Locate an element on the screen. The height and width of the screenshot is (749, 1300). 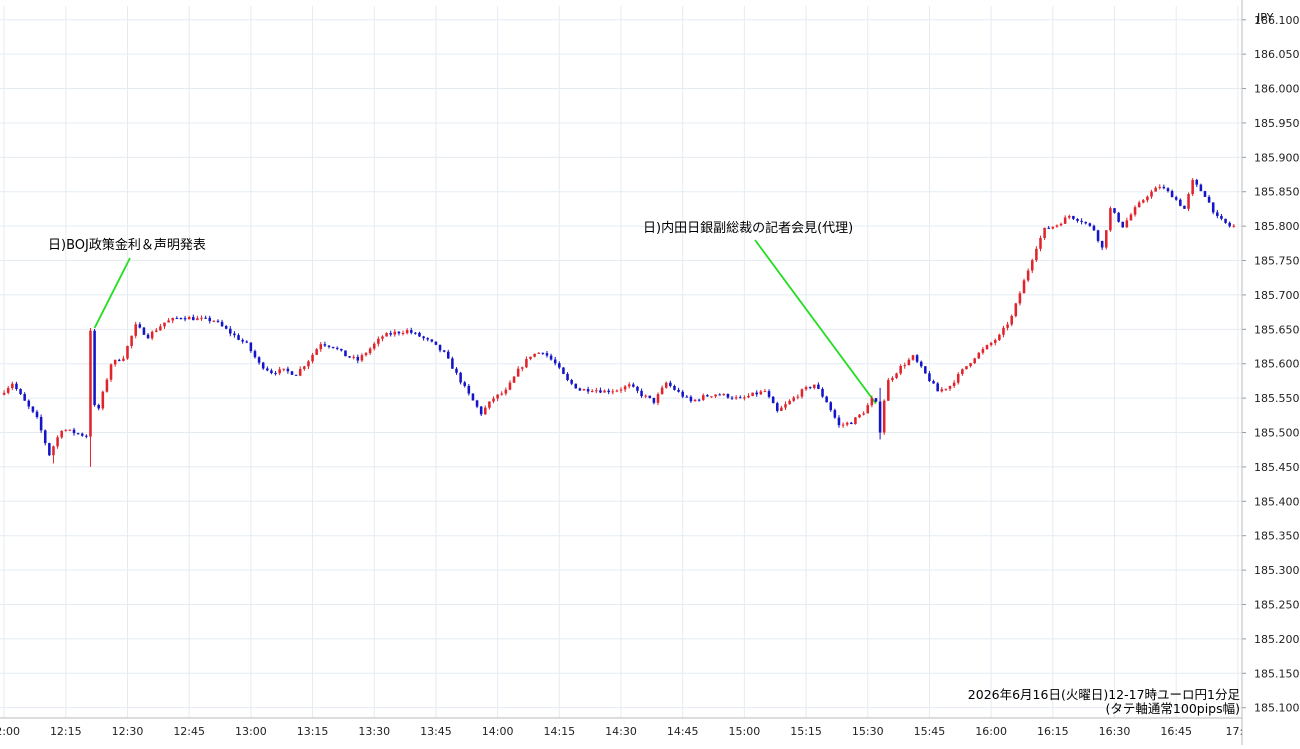
x-tick-label: 15:00 is located at coordinates (745, 731).